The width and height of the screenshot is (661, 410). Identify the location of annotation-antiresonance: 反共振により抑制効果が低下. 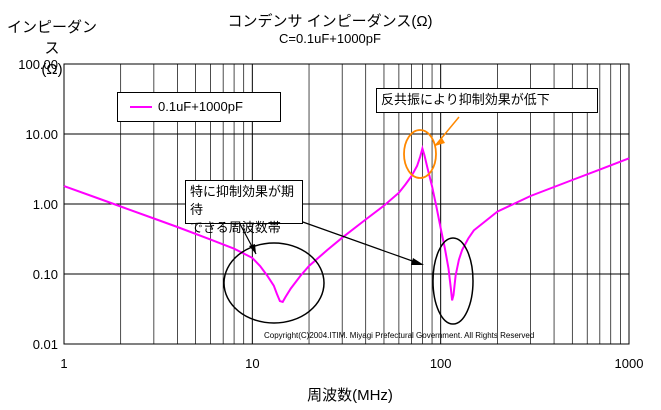
(487, 100).